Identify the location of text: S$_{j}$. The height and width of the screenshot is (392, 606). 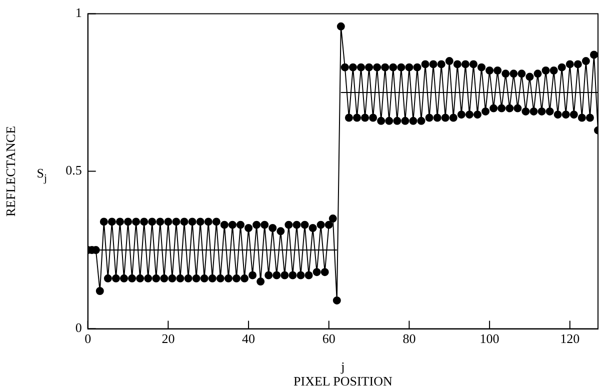
(41, 175).